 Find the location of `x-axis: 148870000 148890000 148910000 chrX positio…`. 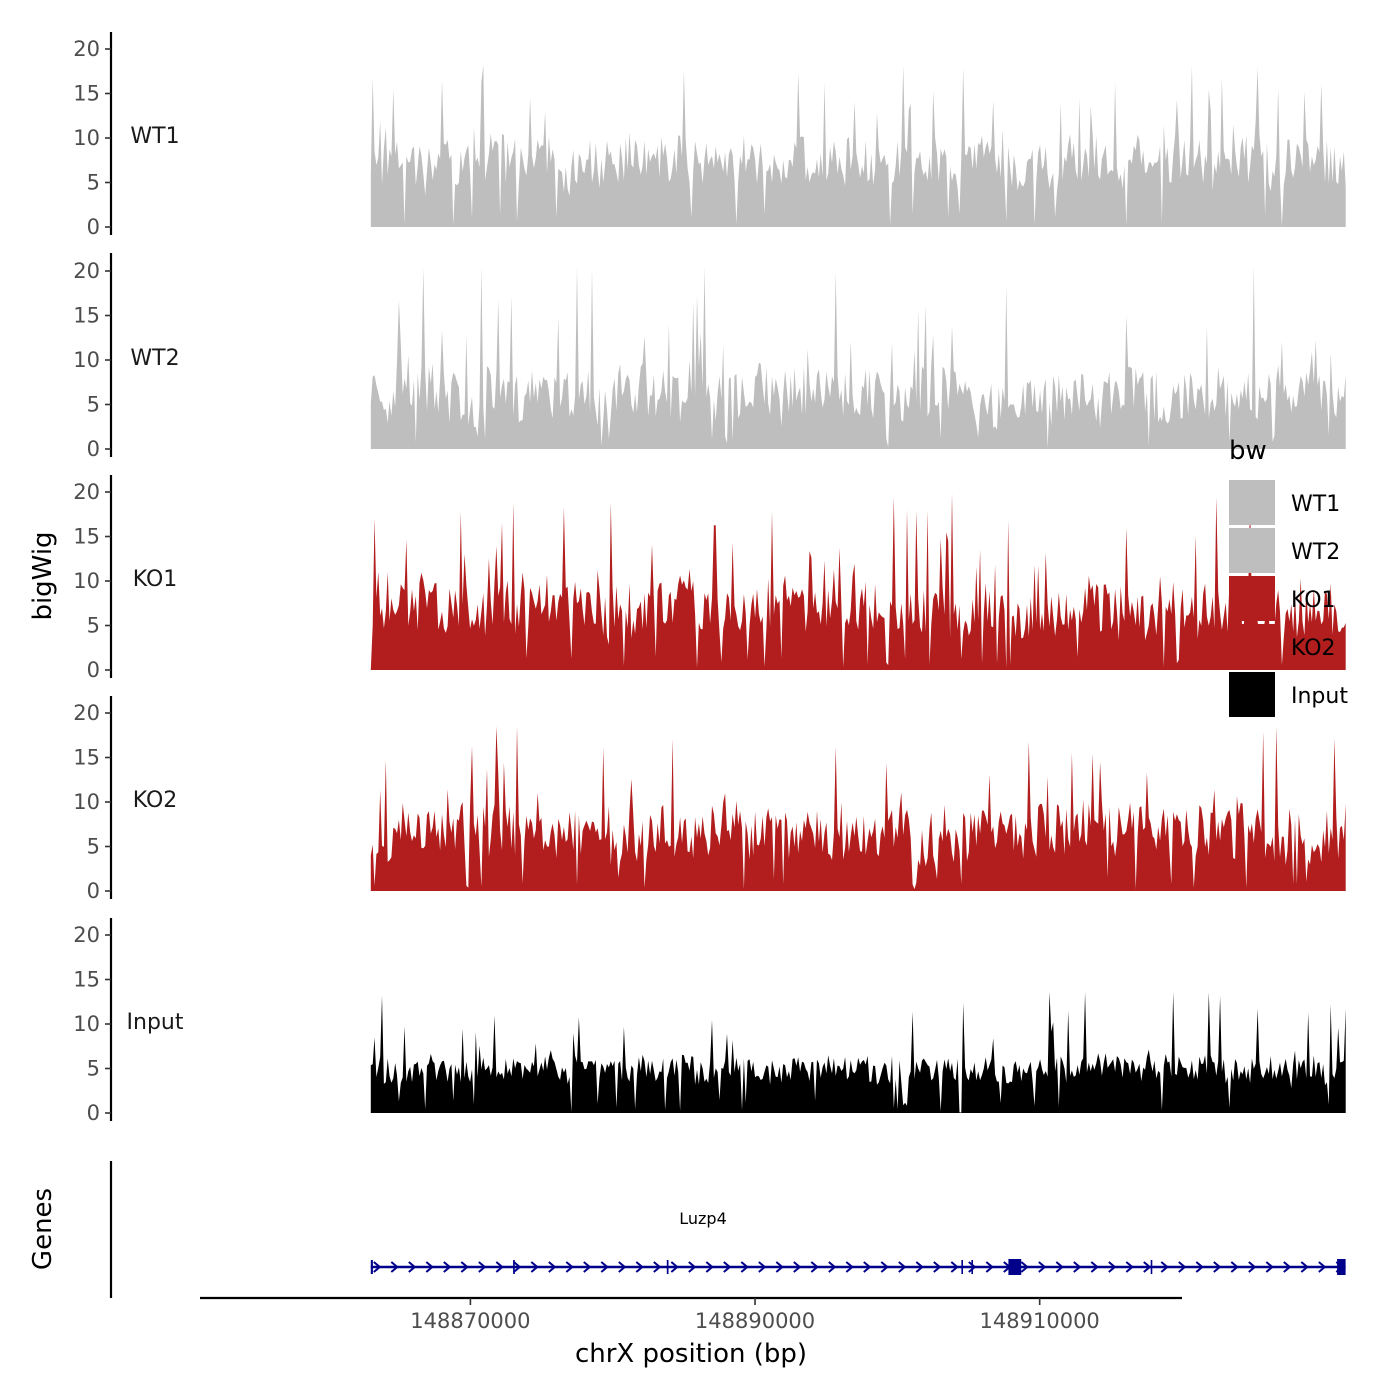

x-axis: 148870000 148890000 148910000 chrX positio… is located at coordinates (691, 1332).